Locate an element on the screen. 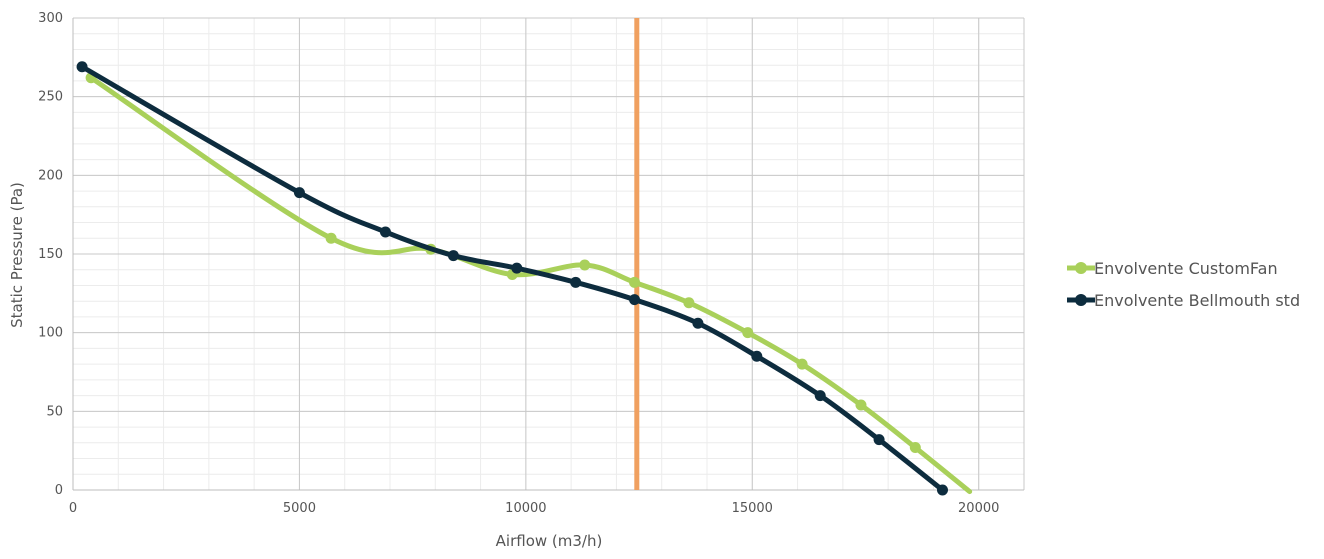 Image resolution: width=1324 pixels, height=559 pixels. legend-label: Envolvente CustomFan is located at coordinates (1186, 268).